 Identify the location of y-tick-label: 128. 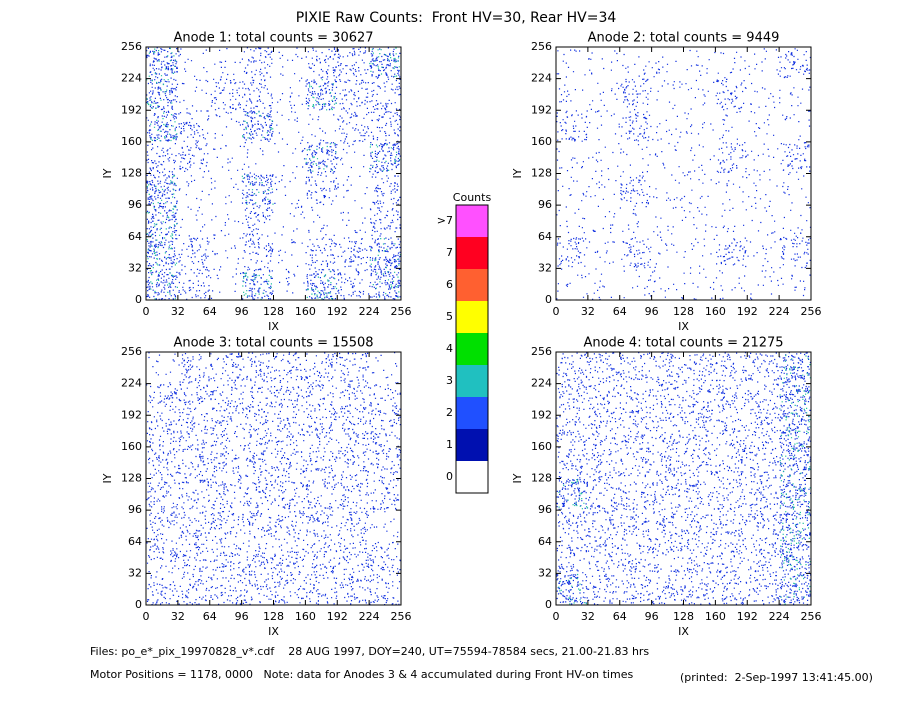
(131, 478).